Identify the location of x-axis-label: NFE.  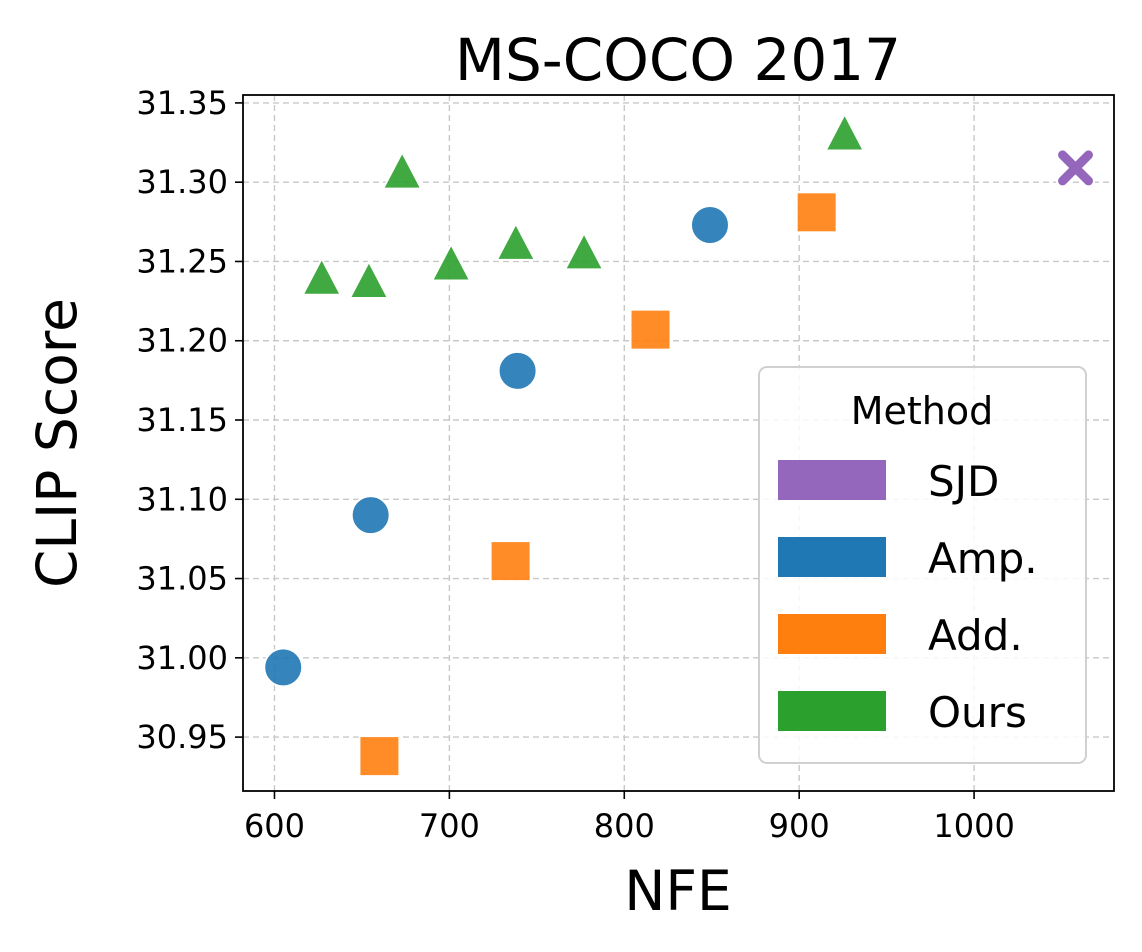
(678, 891).